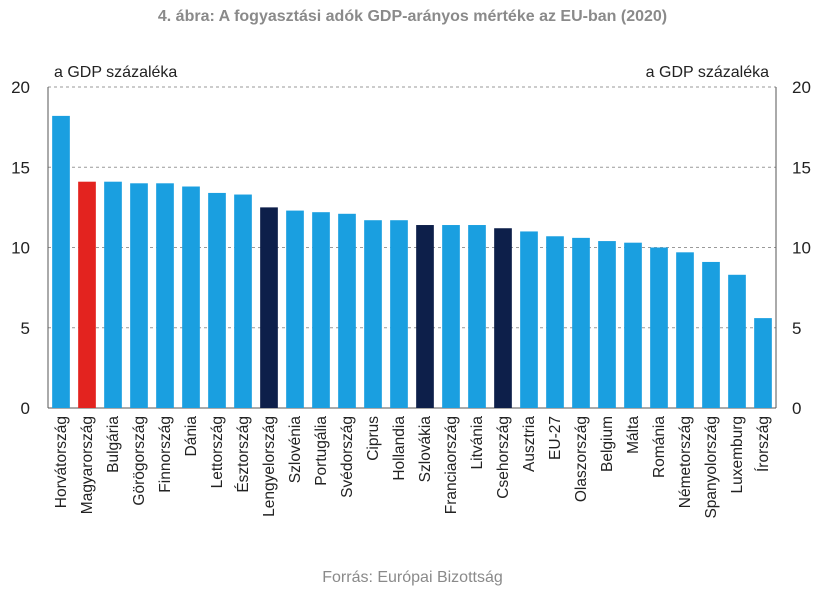 This screenshot has width=825, height=601. What do you see at coordinates (711, 467) in the screenshot?
I see `x-category-label: Spanyolország` at bounding box center [711, 467].